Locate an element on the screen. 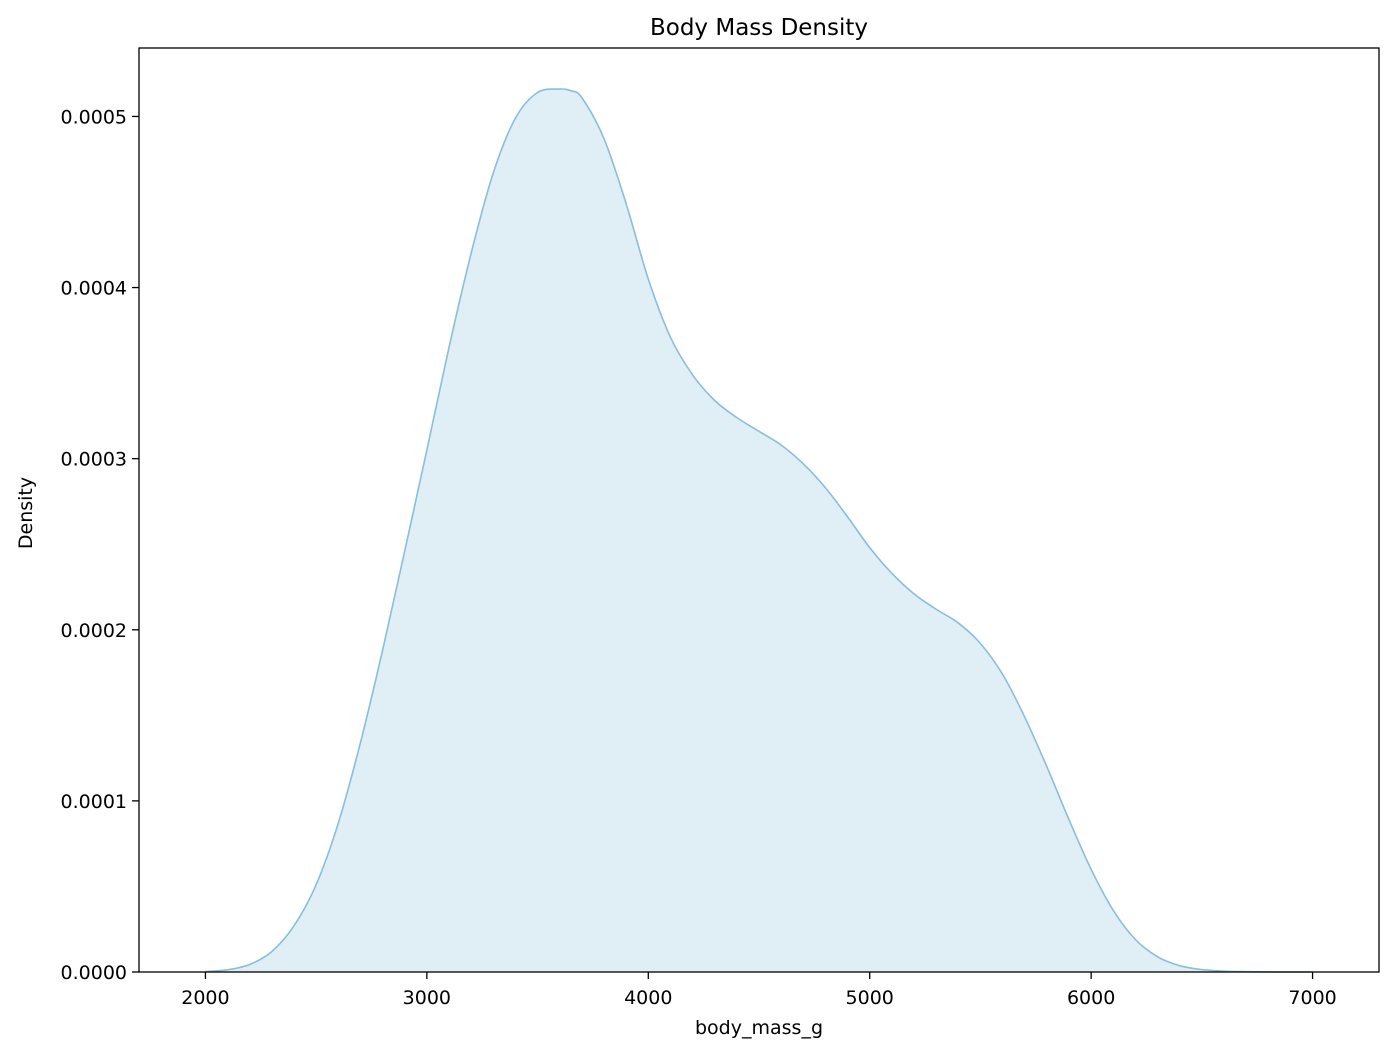  y-axis: 0.0000 0.0001 0.0002 0.0003 0.0004 0.0005 is located at coordinates (100, 545).